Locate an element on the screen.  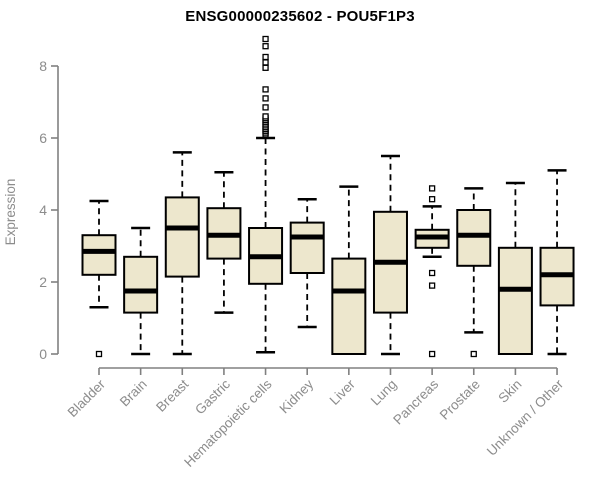
boxplot-skin is located at coordinates (515, 268).